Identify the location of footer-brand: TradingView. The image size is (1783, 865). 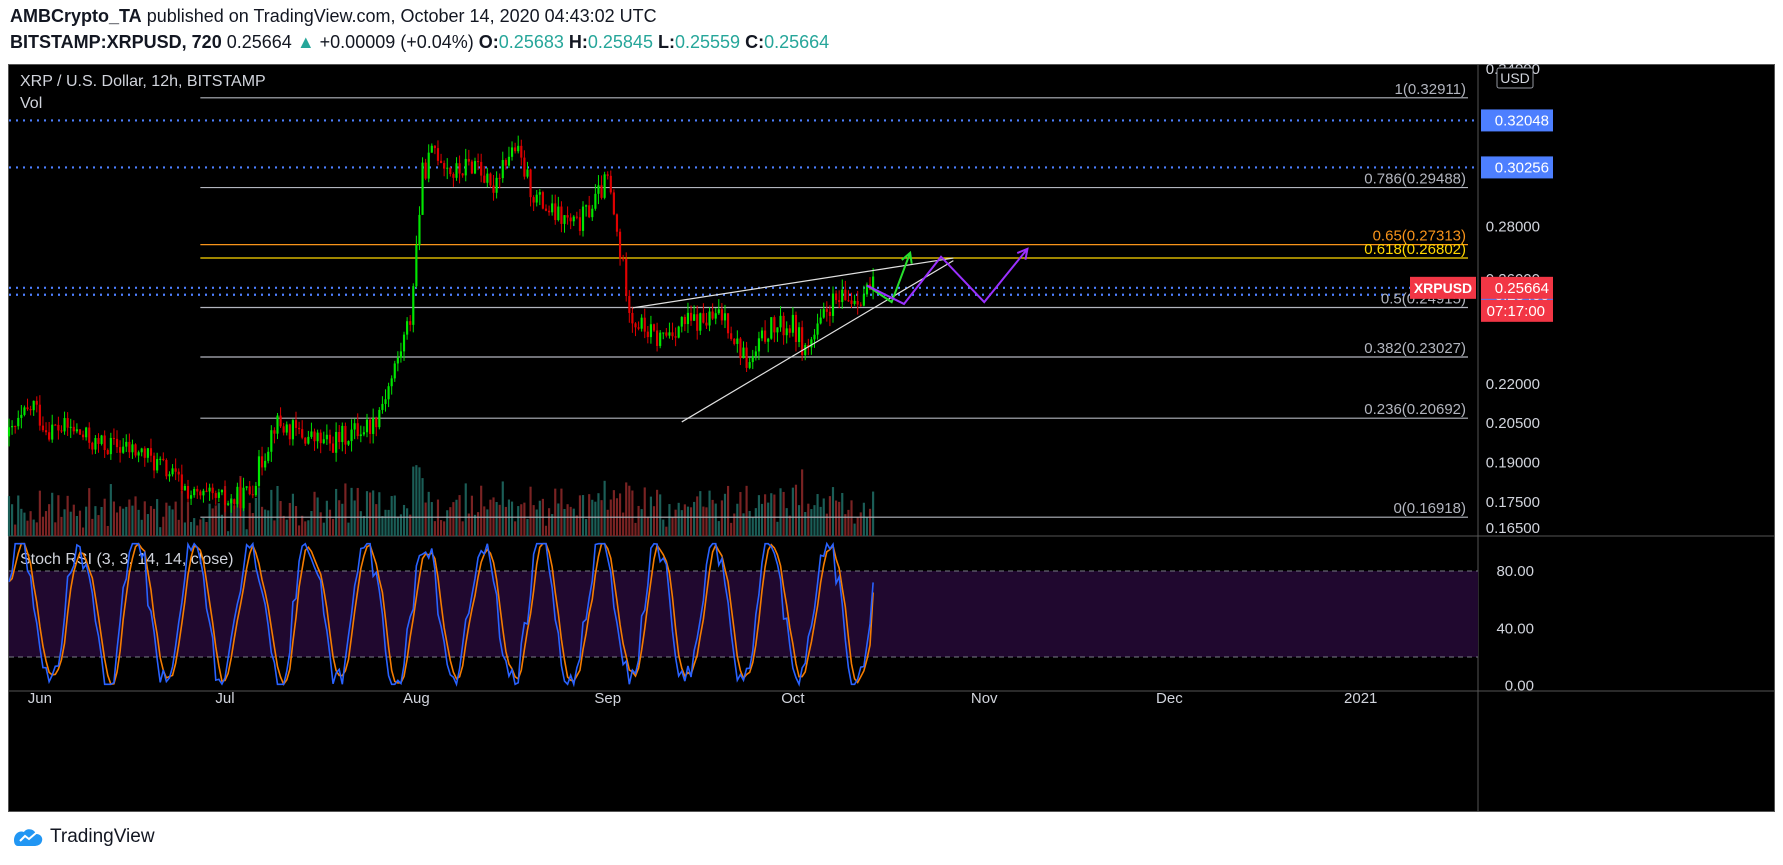
(102, 836).